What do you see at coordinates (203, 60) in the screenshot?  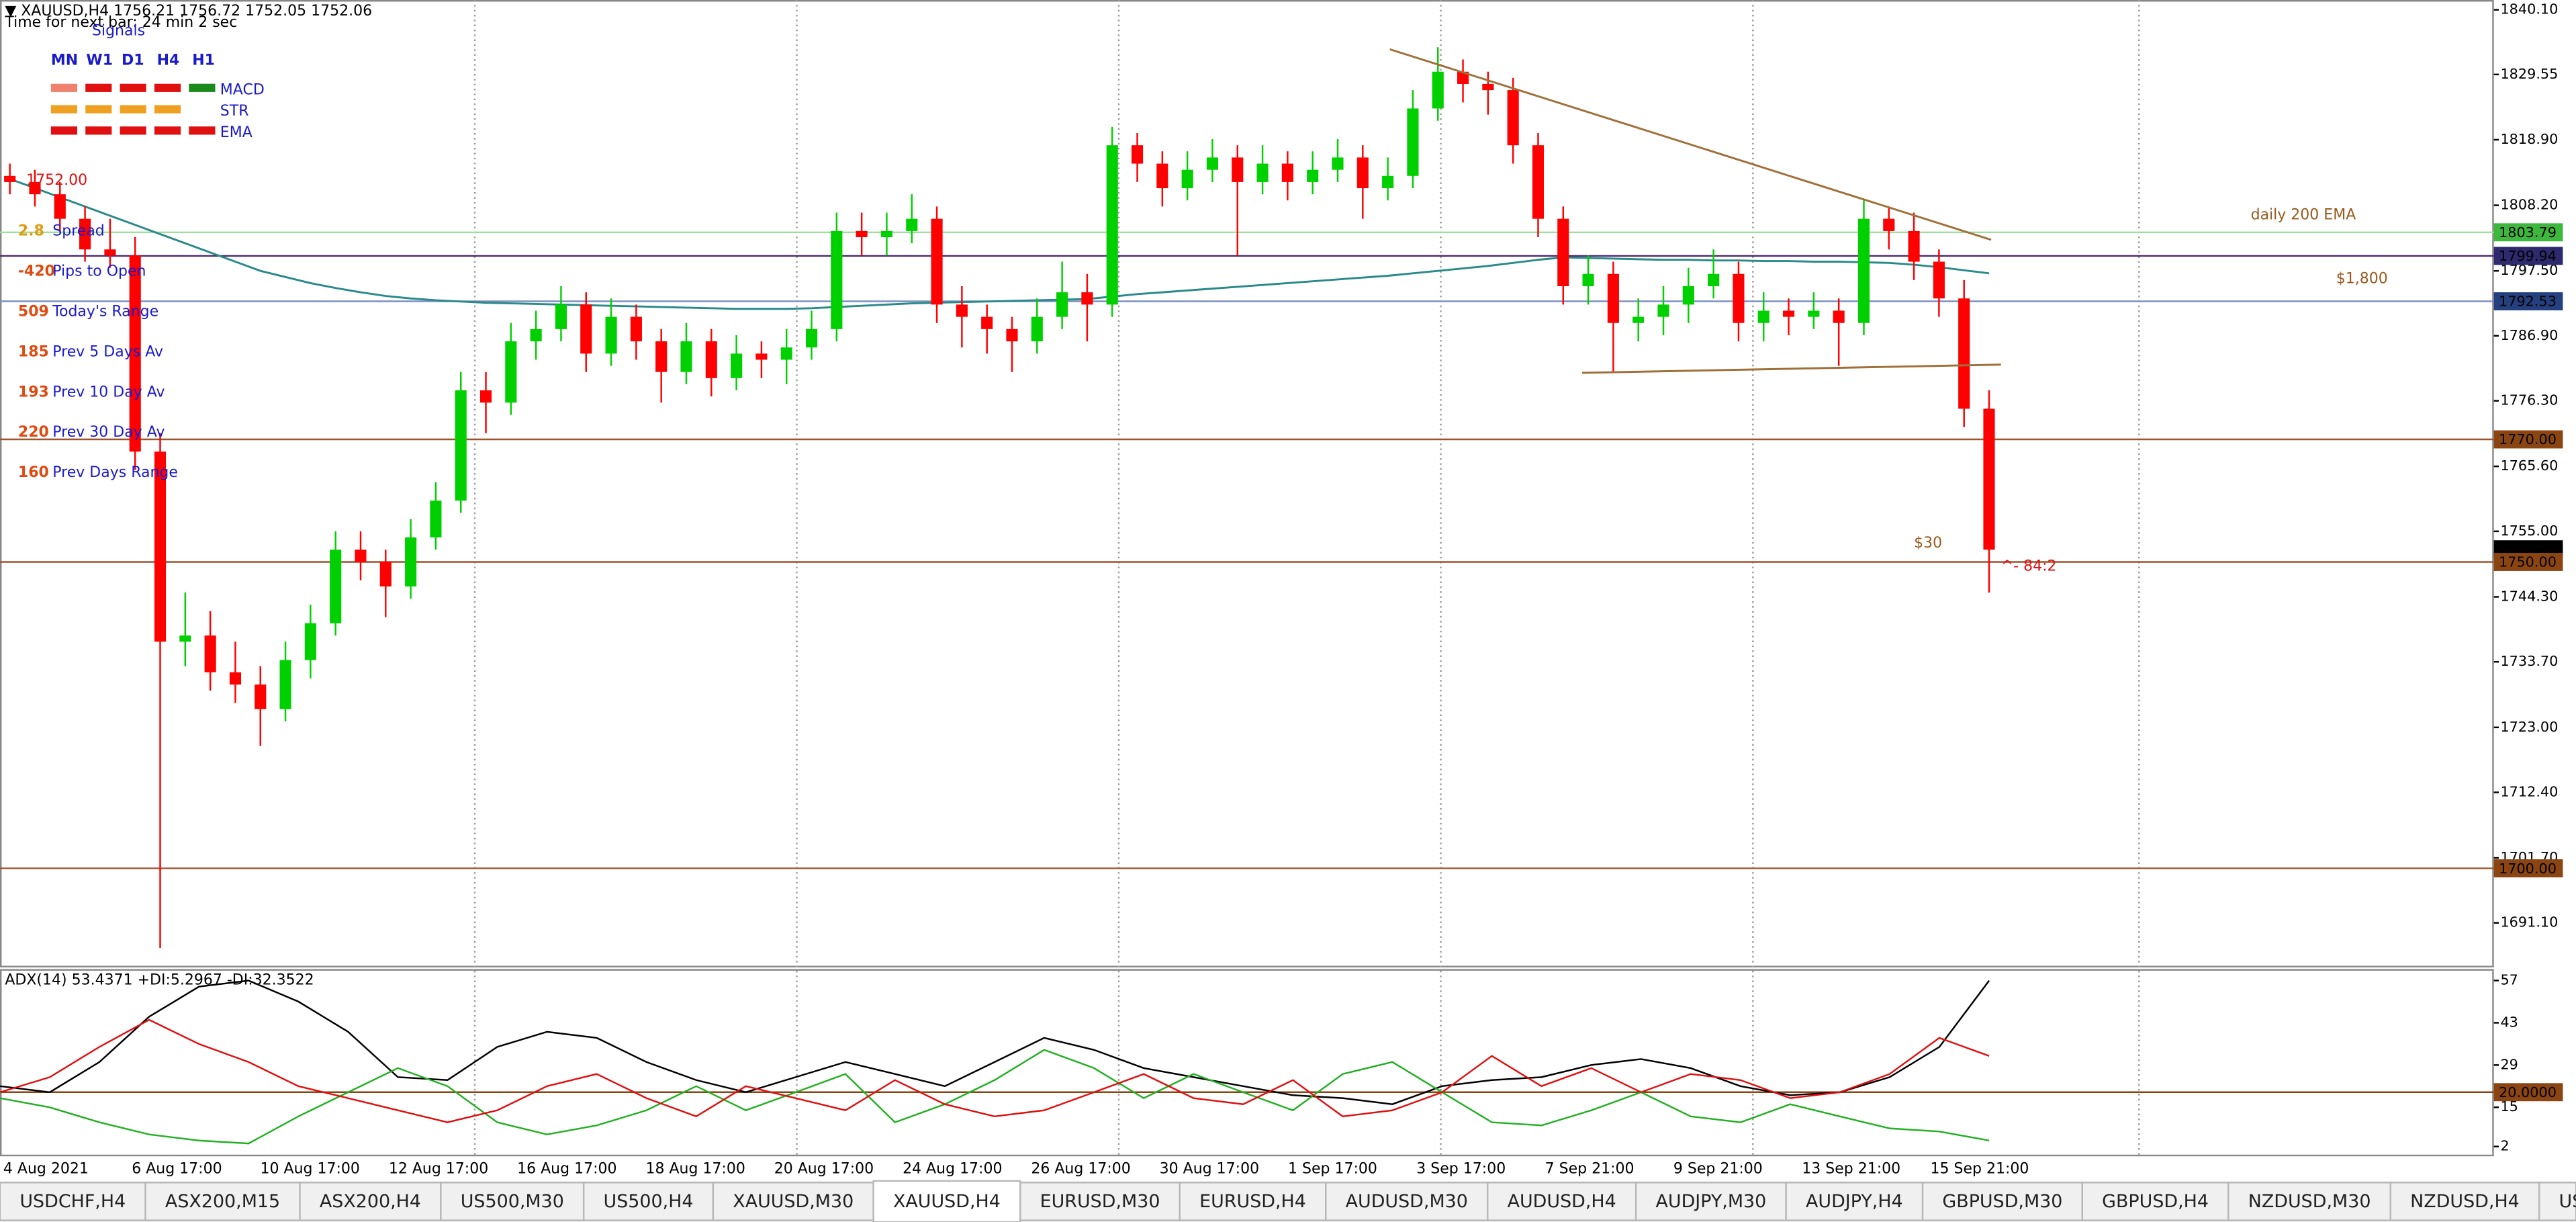 I see `timeframe: H1` at bounding box center [203, 60].